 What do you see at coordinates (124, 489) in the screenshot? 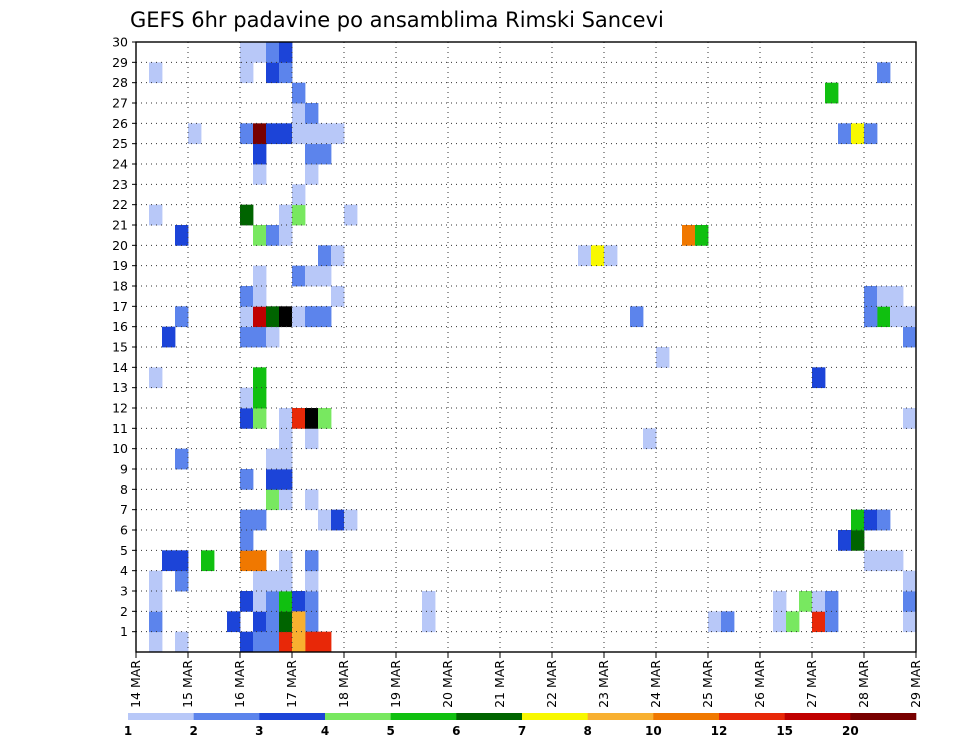
I see `y-tick-label: 8` at bounding box center [124, 489].